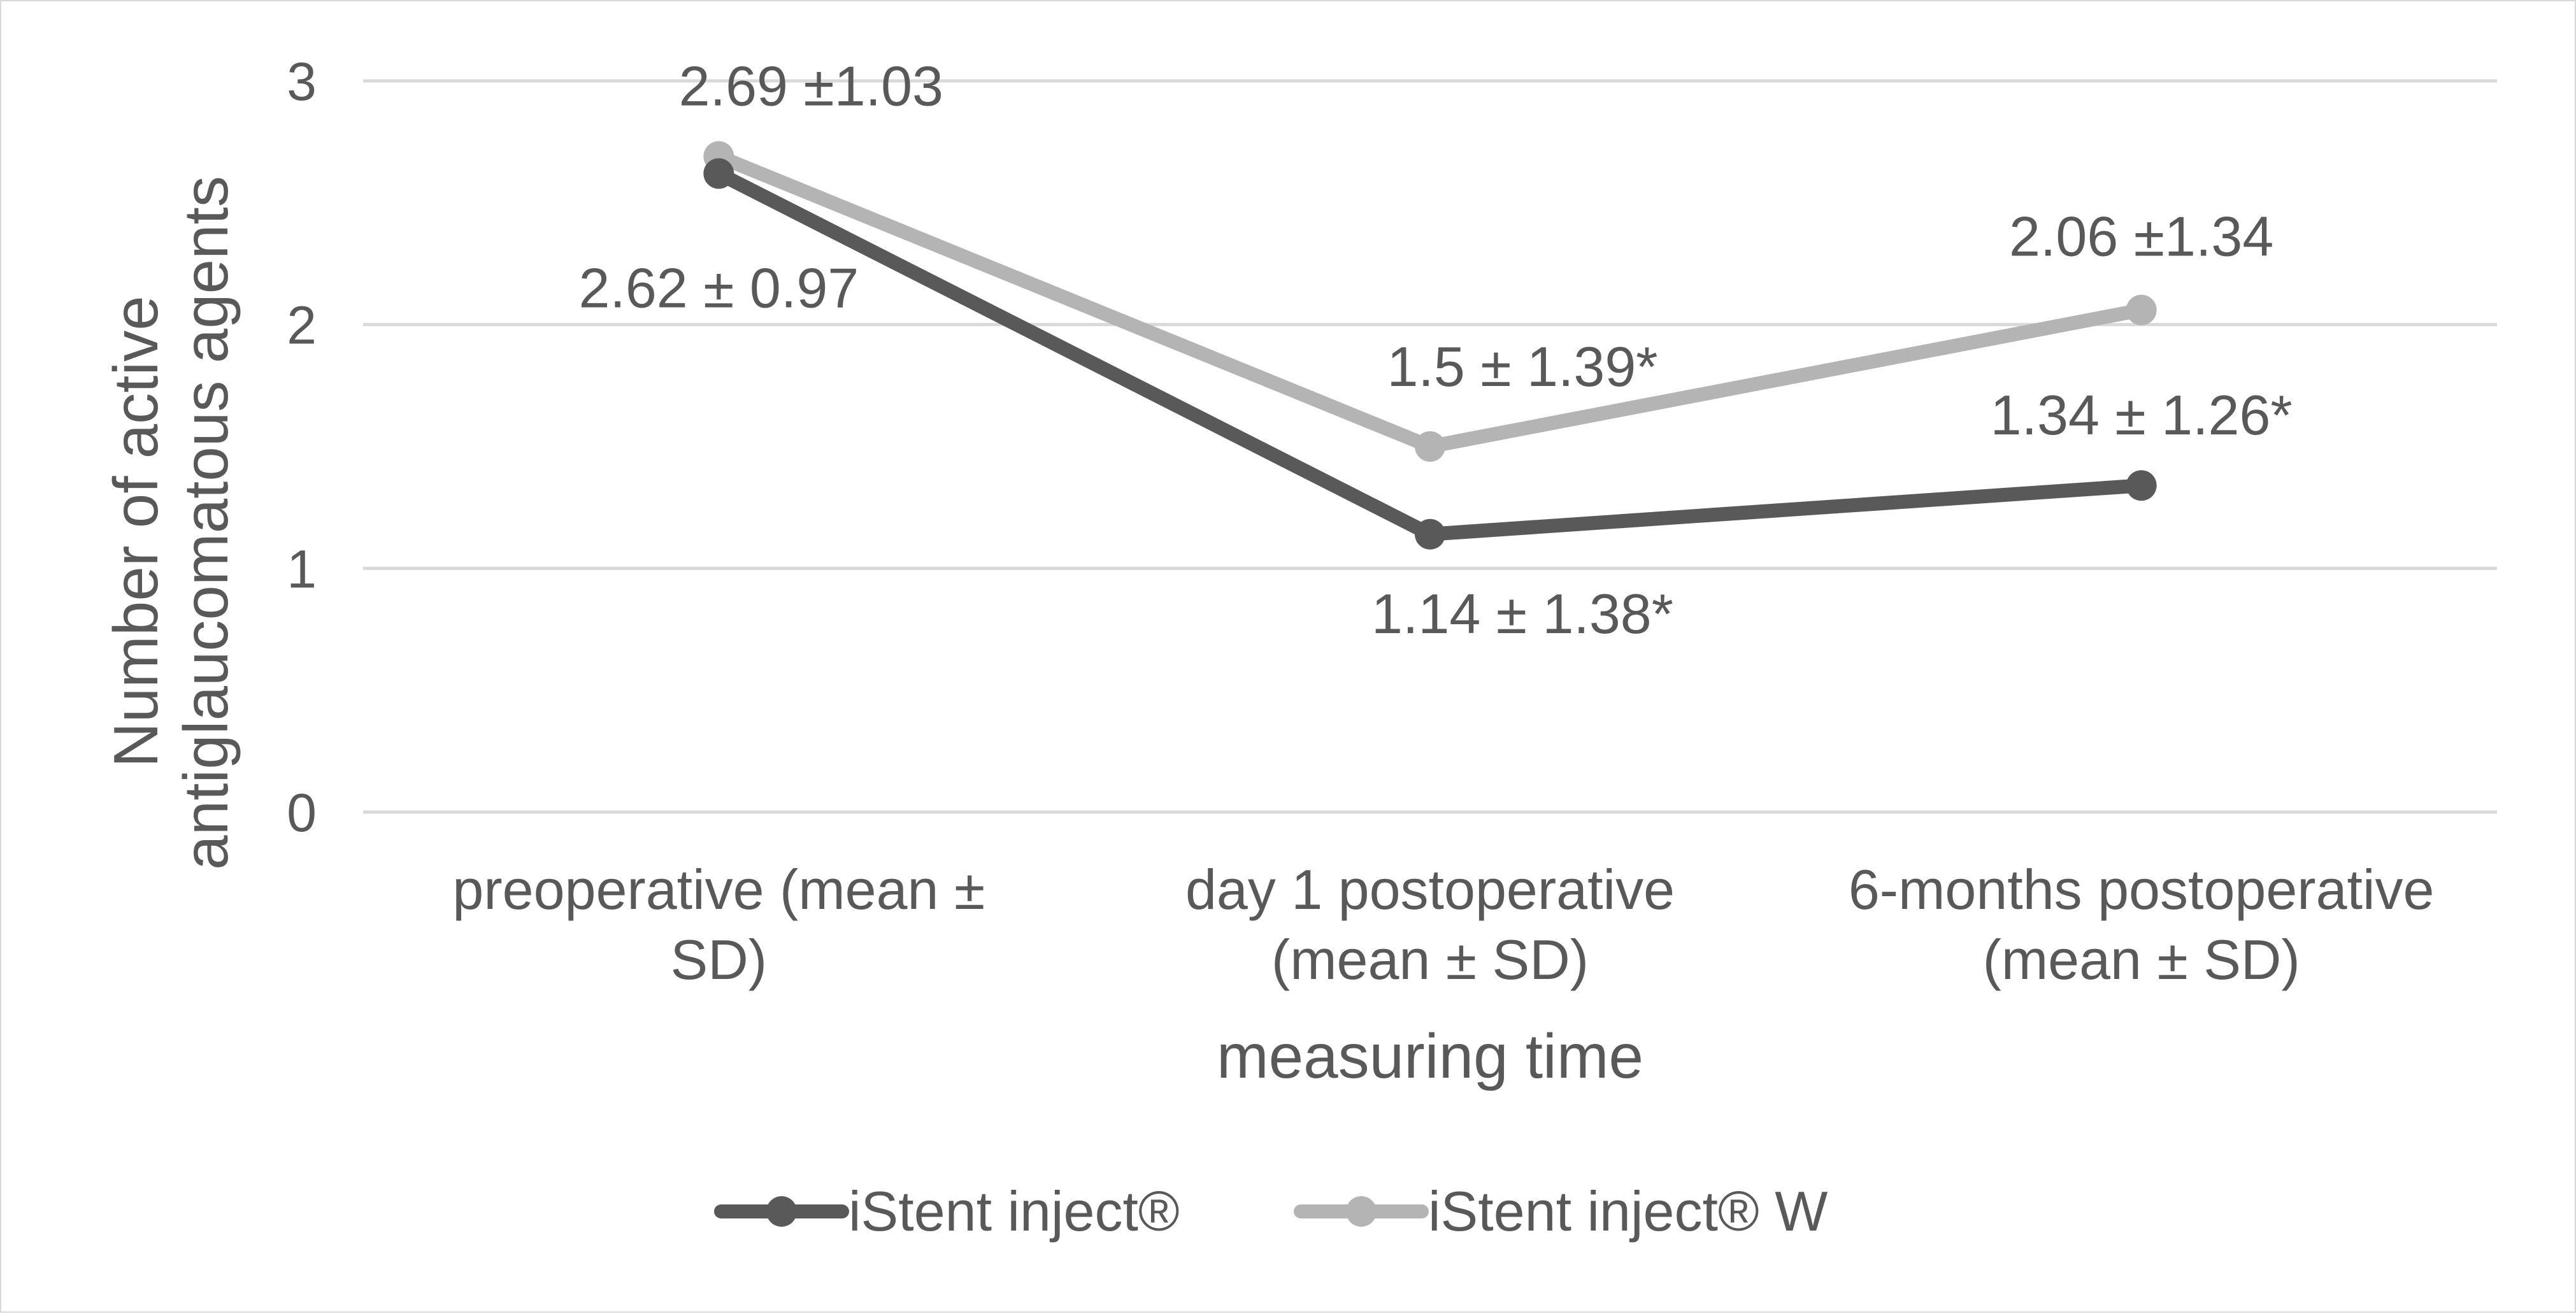  I want to click on y-tick-labels: 0 1 2 3, so click(302, 448).